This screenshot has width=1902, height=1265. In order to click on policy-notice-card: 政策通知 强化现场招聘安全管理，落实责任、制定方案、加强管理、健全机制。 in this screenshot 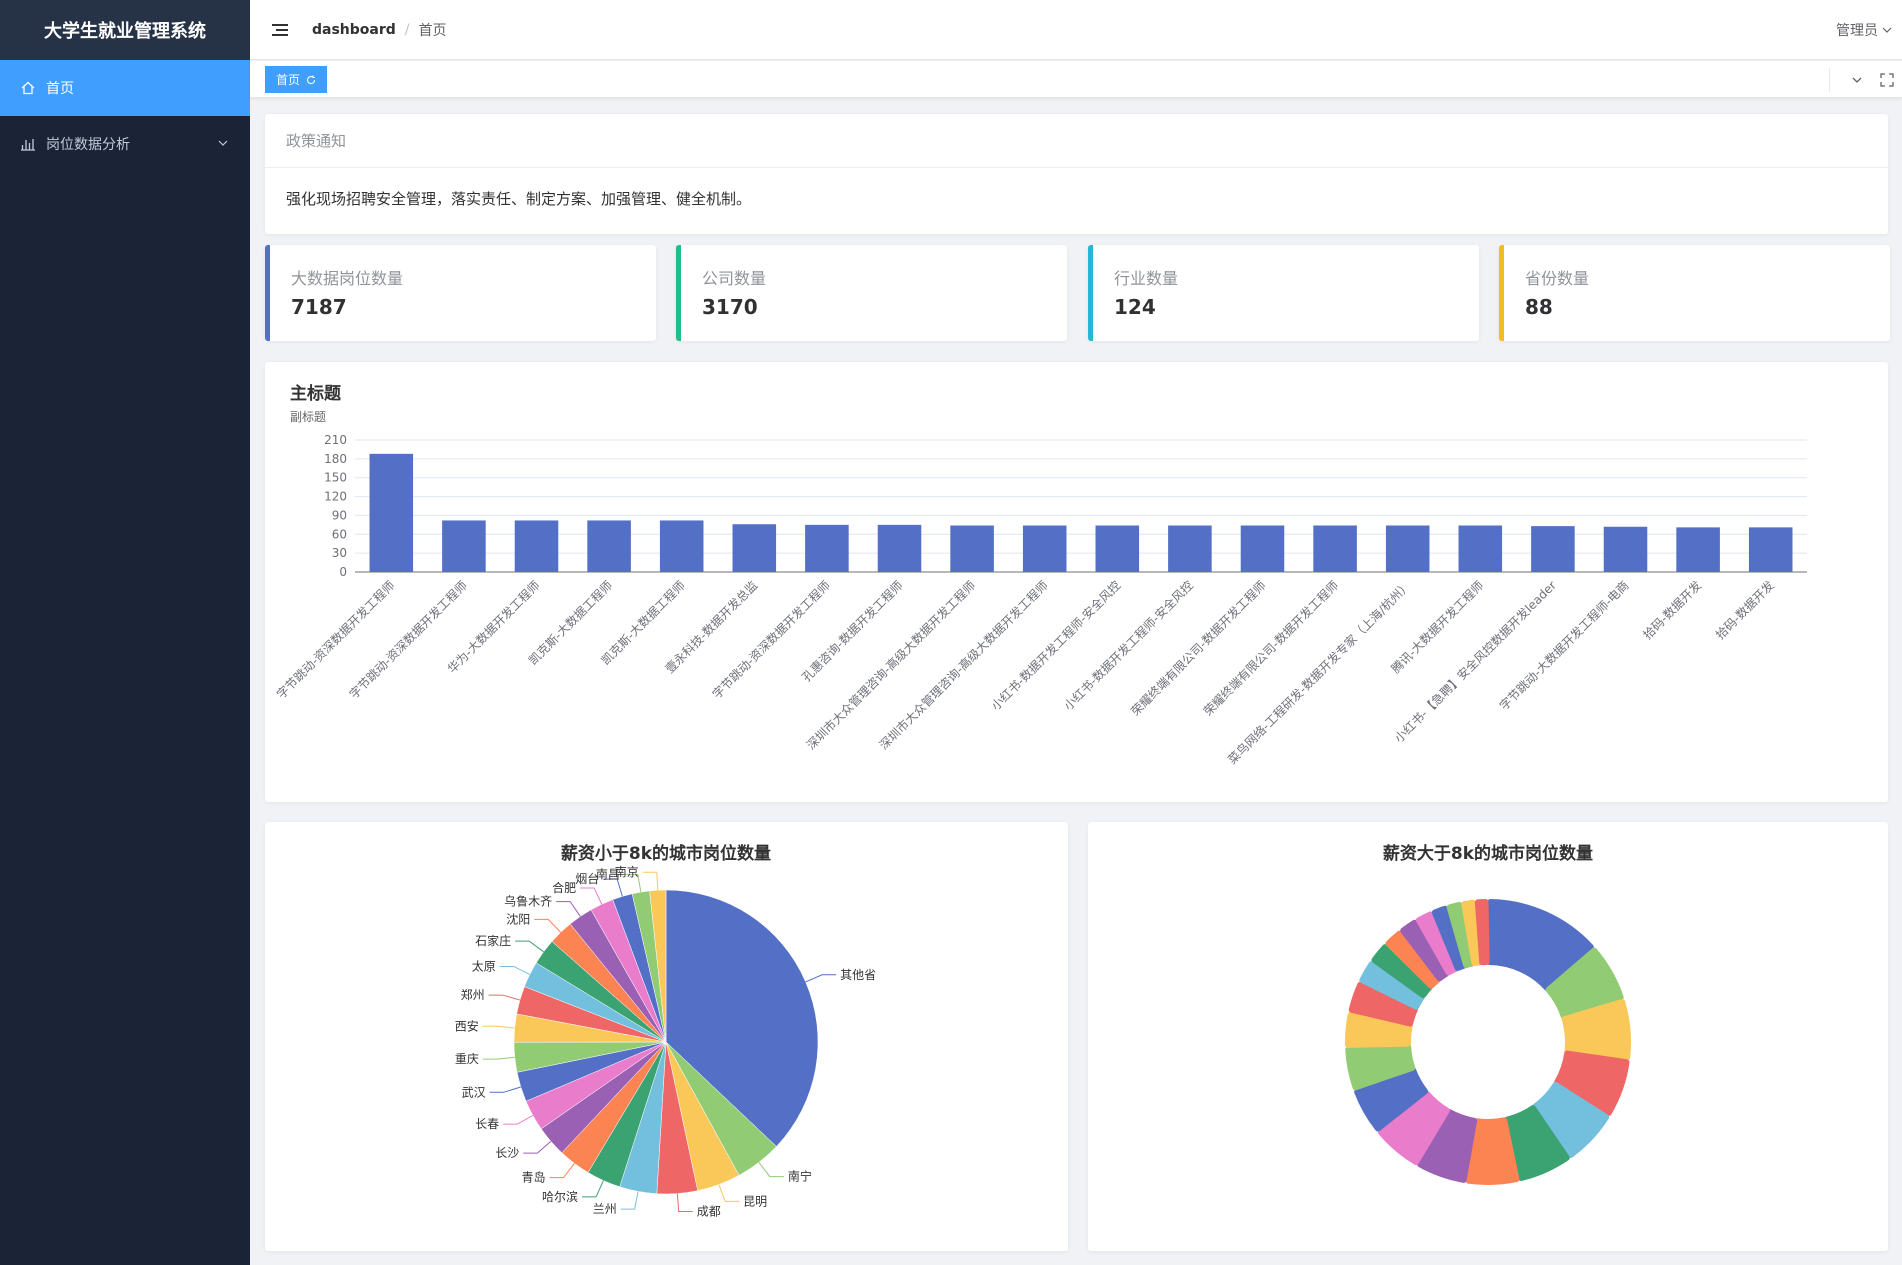, I will do `click(1076, 174)`.